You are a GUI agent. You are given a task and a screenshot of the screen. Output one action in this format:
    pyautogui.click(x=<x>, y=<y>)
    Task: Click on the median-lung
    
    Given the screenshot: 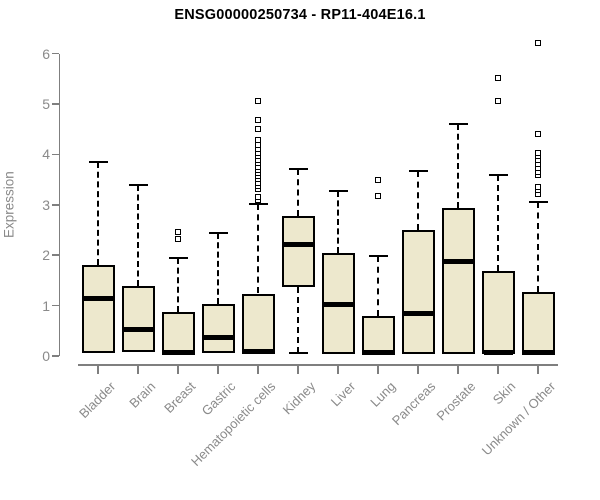 What is the action you would take?
    pyautogui.click(x=378, y=353)
    